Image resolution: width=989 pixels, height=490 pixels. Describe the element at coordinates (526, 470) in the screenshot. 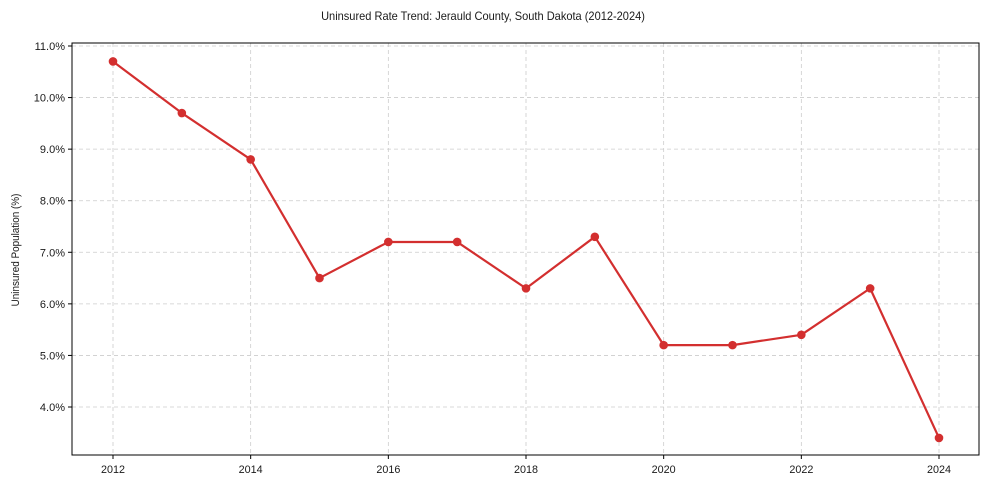

I see `x-tick-label: 2018` at that location.